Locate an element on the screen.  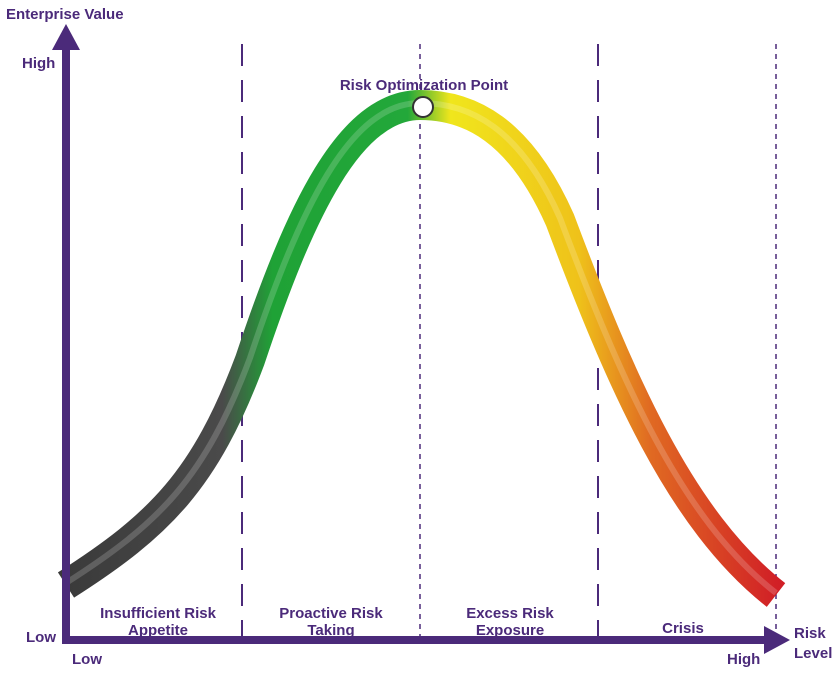
y-axis-high-label: High is located at coordinates (38, 63).